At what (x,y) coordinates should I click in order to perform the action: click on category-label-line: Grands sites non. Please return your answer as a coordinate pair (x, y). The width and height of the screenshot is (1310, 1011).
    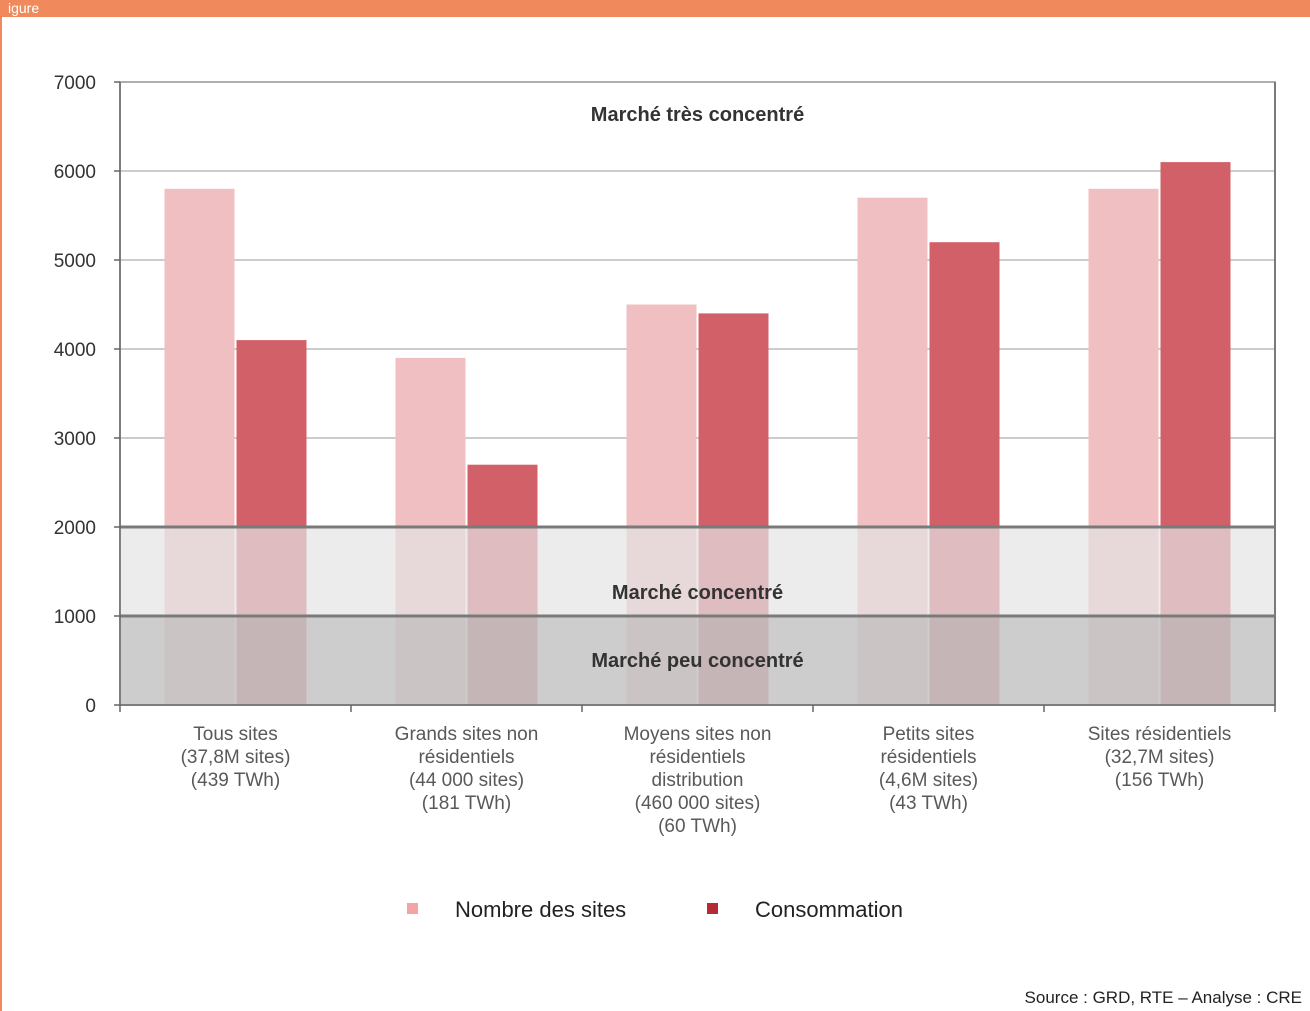
    Looking at the image, I should click on (467, 734).